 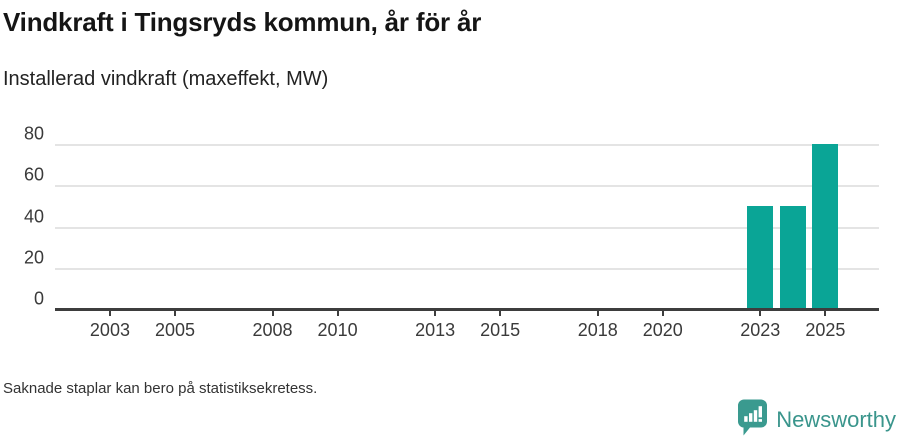 What do you see at coordinates (825, 313) in the screenshot?
I see `x-tick-2025` at bounding box center [825, 313].